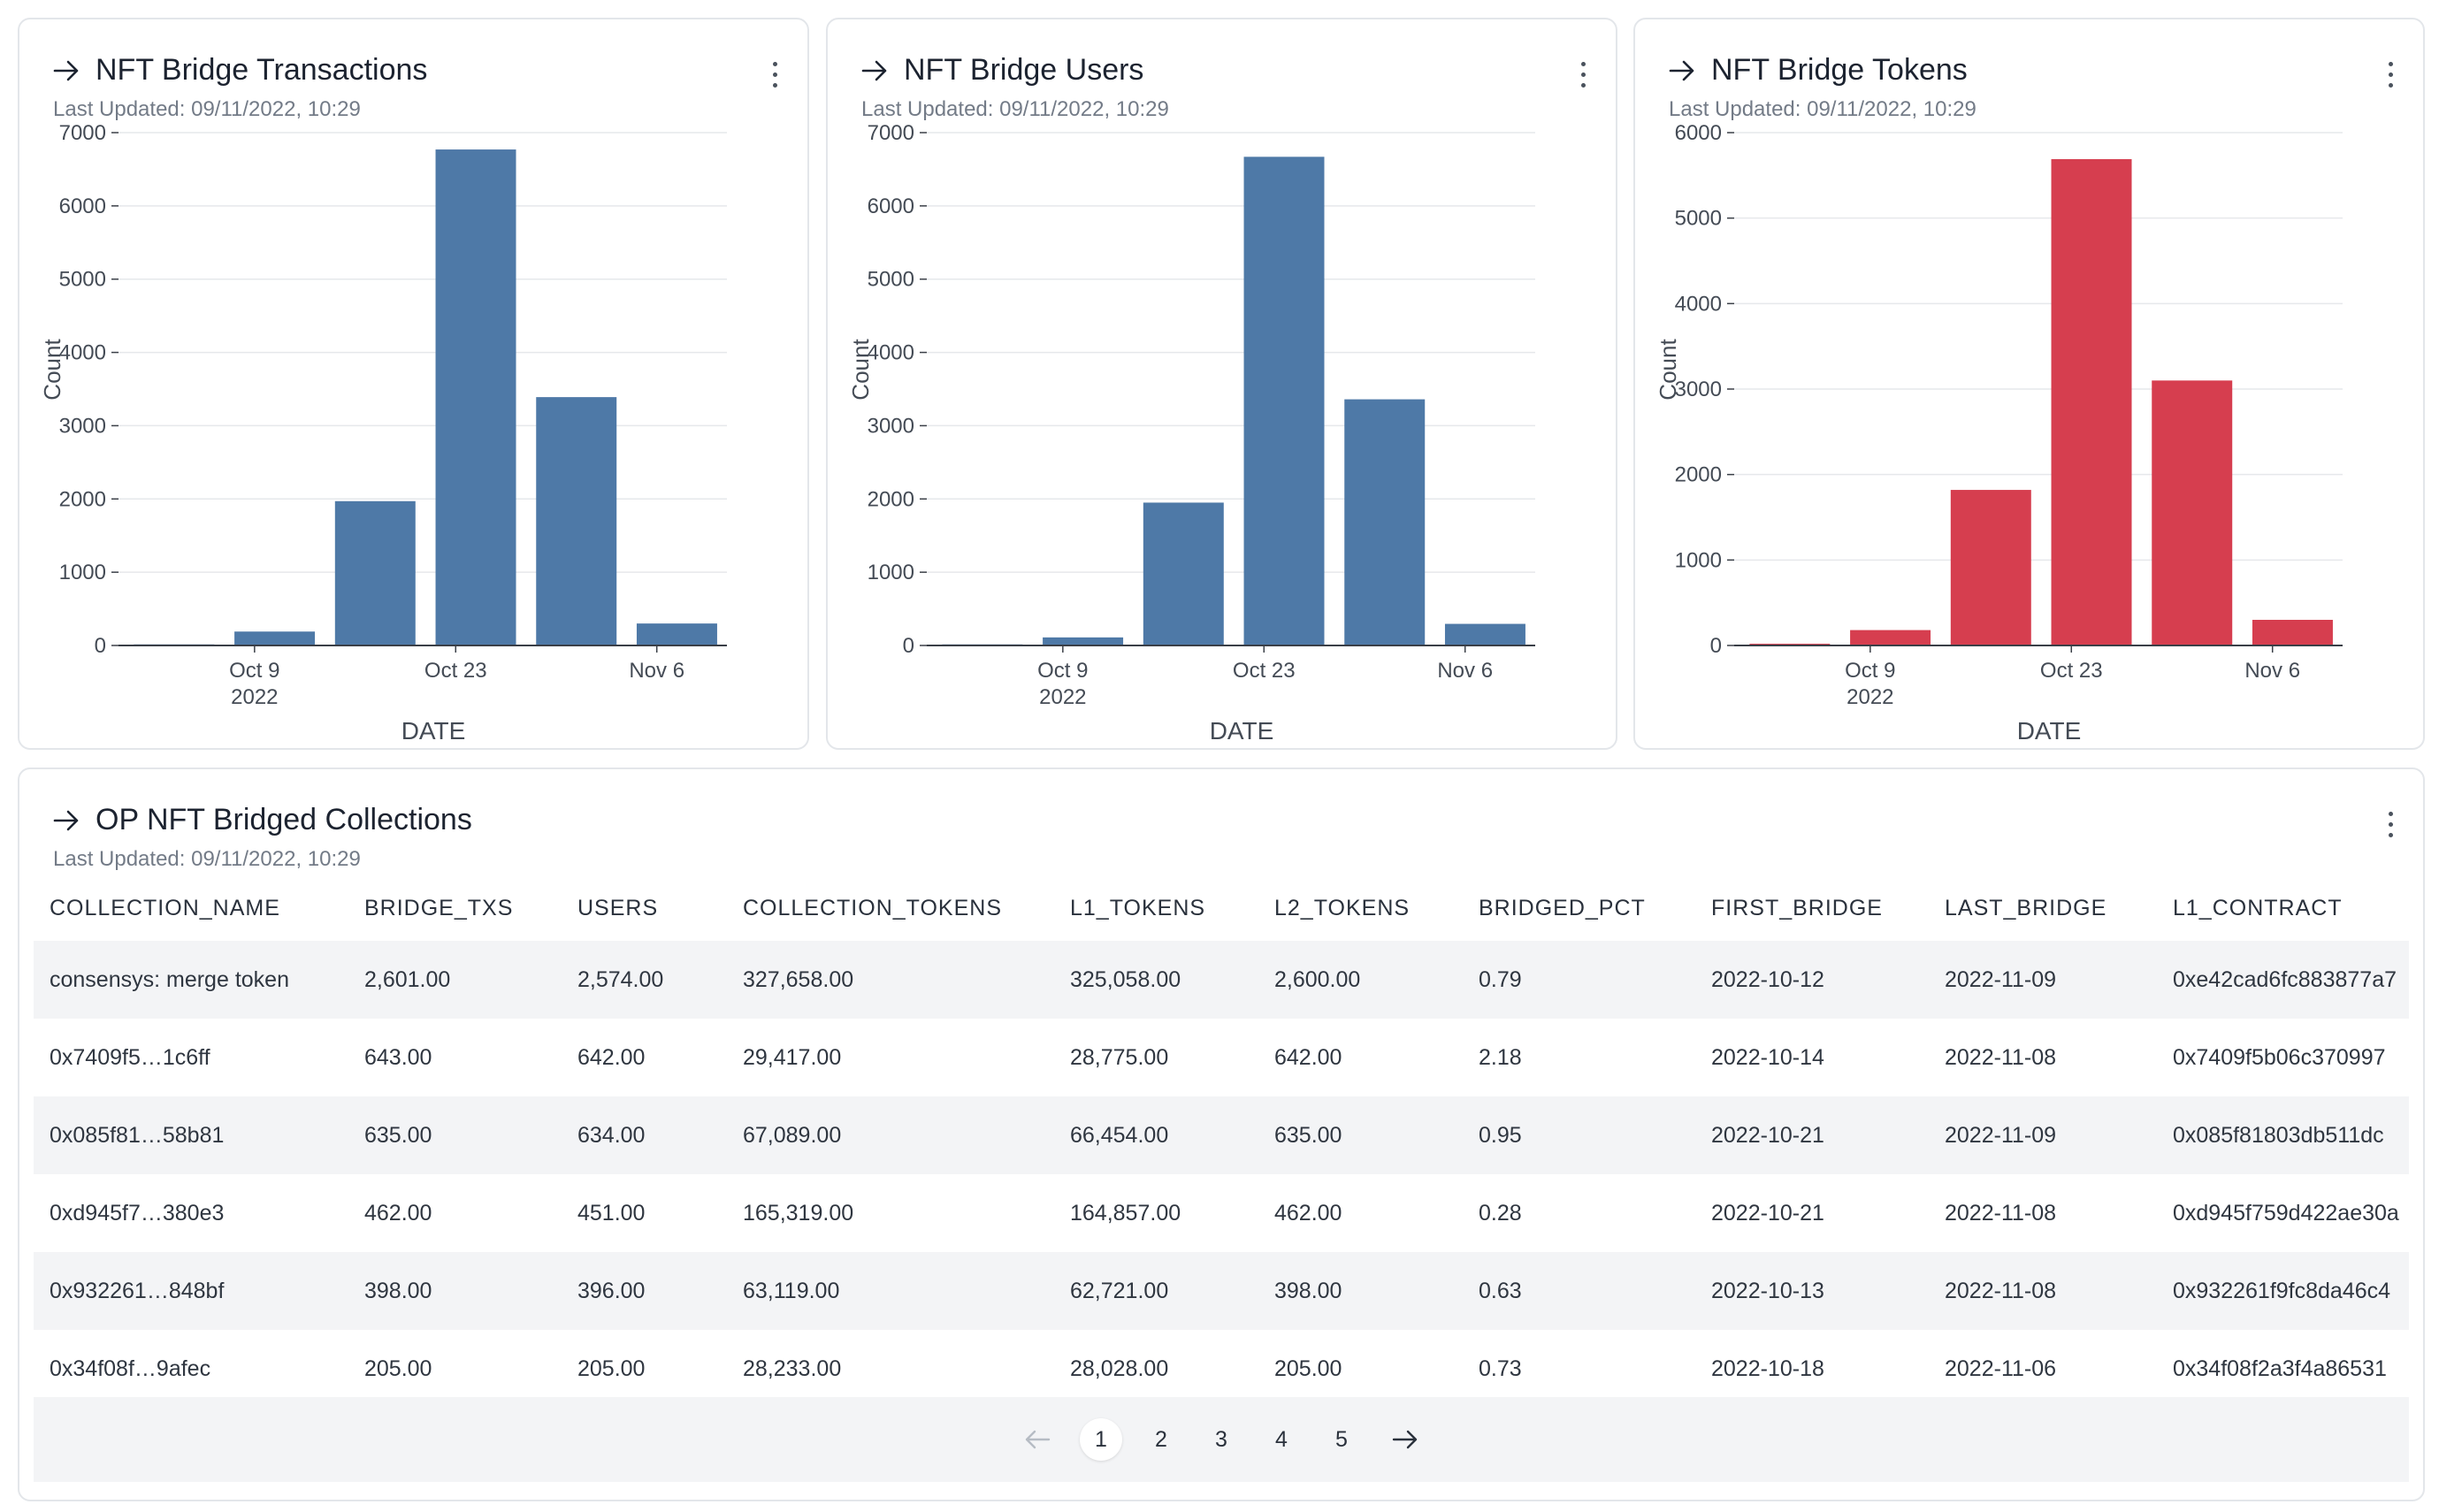 Image resolution: width=2439 pixels, height=1512 pixels. Describe the element at coordinates (284, 819) in the screenshot. I see `card-title: OP NFT Bridged Collections` at that location.